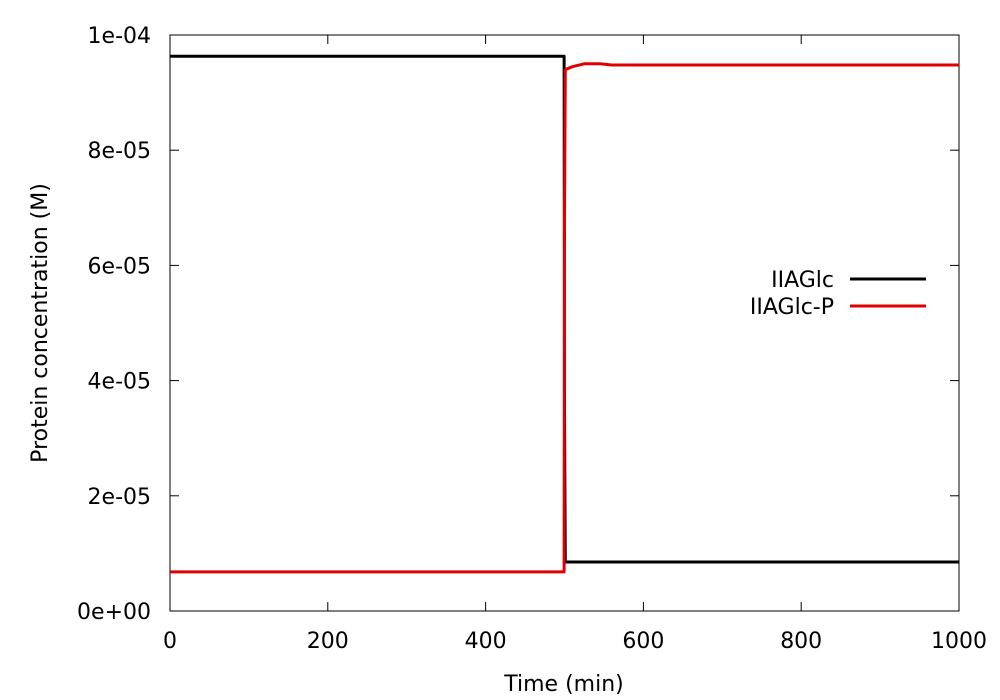  What do you see at coordinates (119, 151) in the screenshot?
I see `y-tick-label: 8e-05` at bounding box center [119, 151].